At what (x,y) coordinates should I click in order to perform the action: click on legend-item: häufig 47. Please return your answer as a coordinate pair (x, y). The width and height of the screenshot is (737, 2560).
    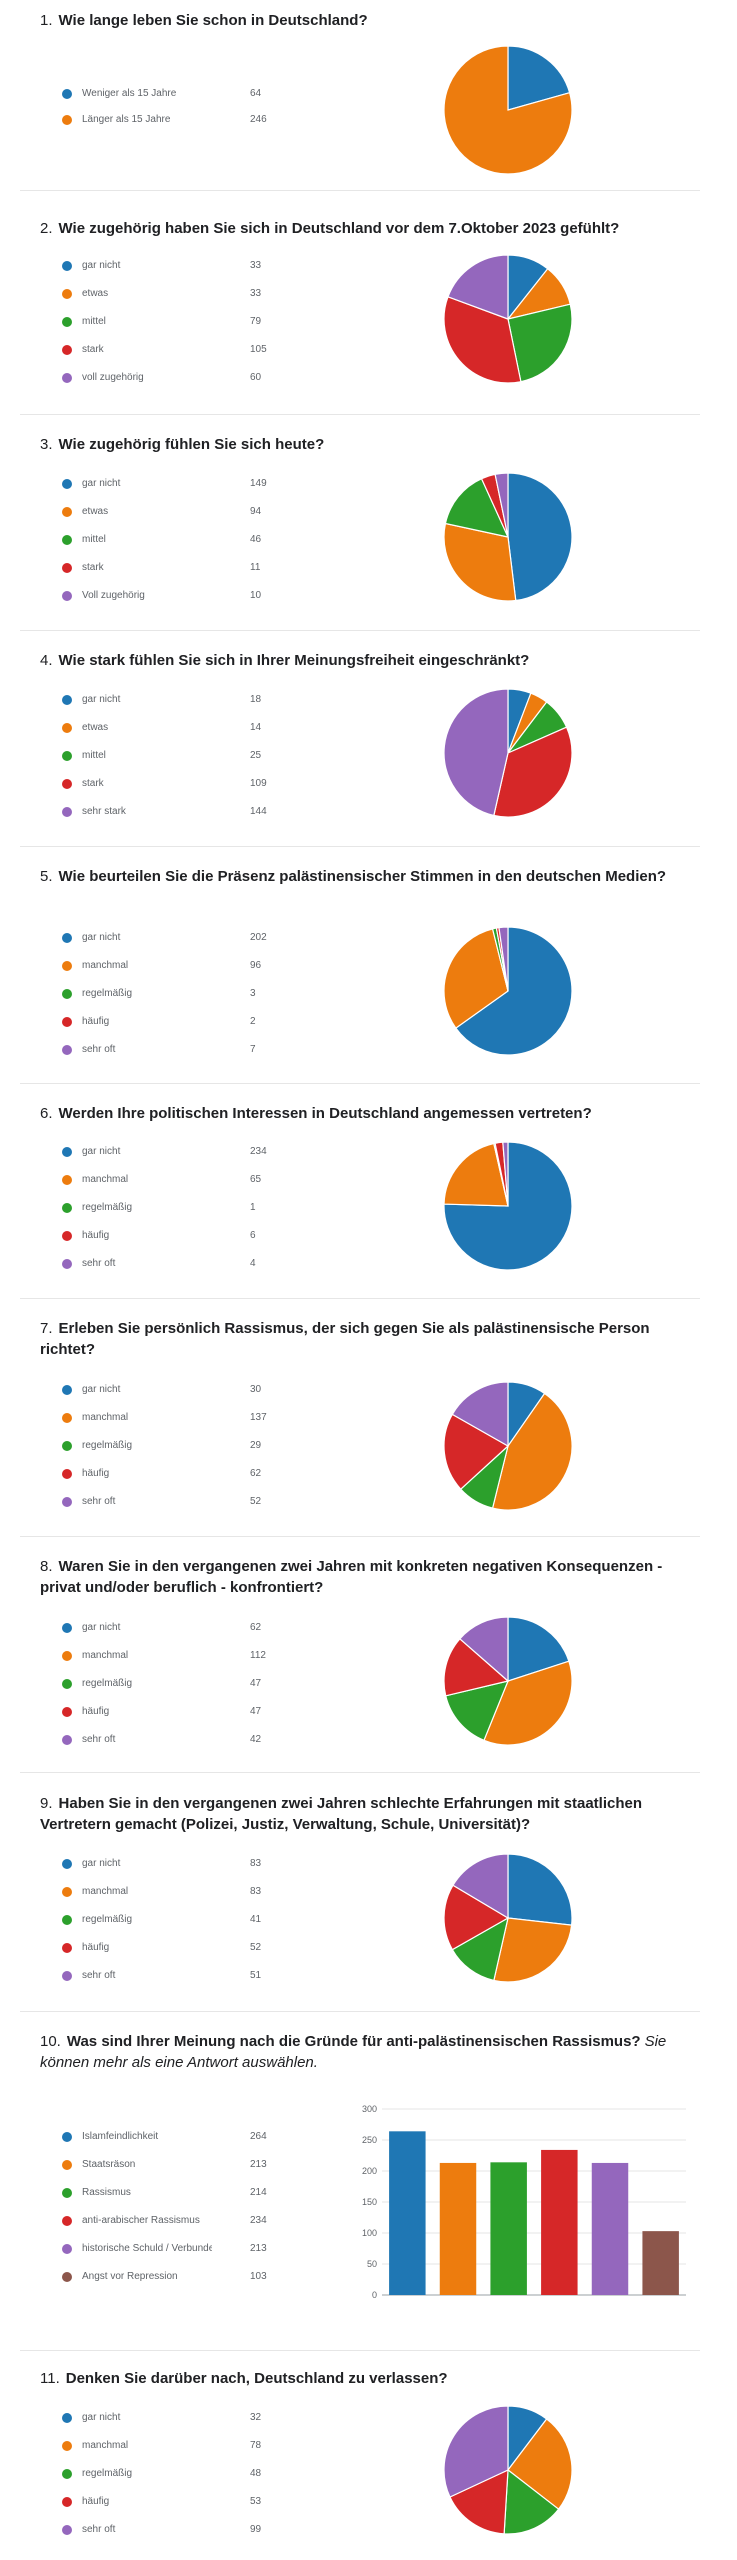
    Looking at the image, I should click on (172, 1712).